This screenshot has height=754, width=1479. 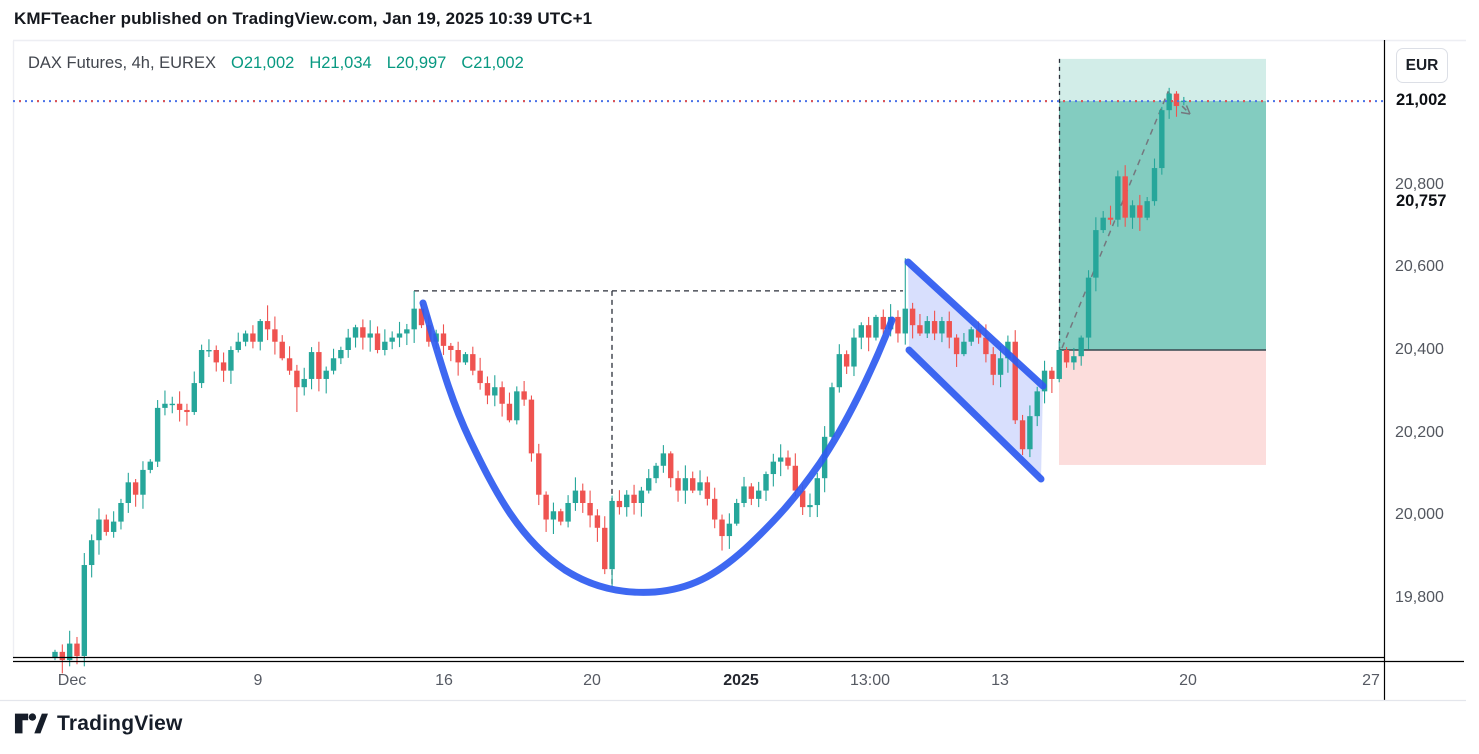 What do you see at coordinates (122, 63) in the screenshot?
I see `symbol-title: DAX Futures, 4h, EUREX` at bounding box center [122, 63].